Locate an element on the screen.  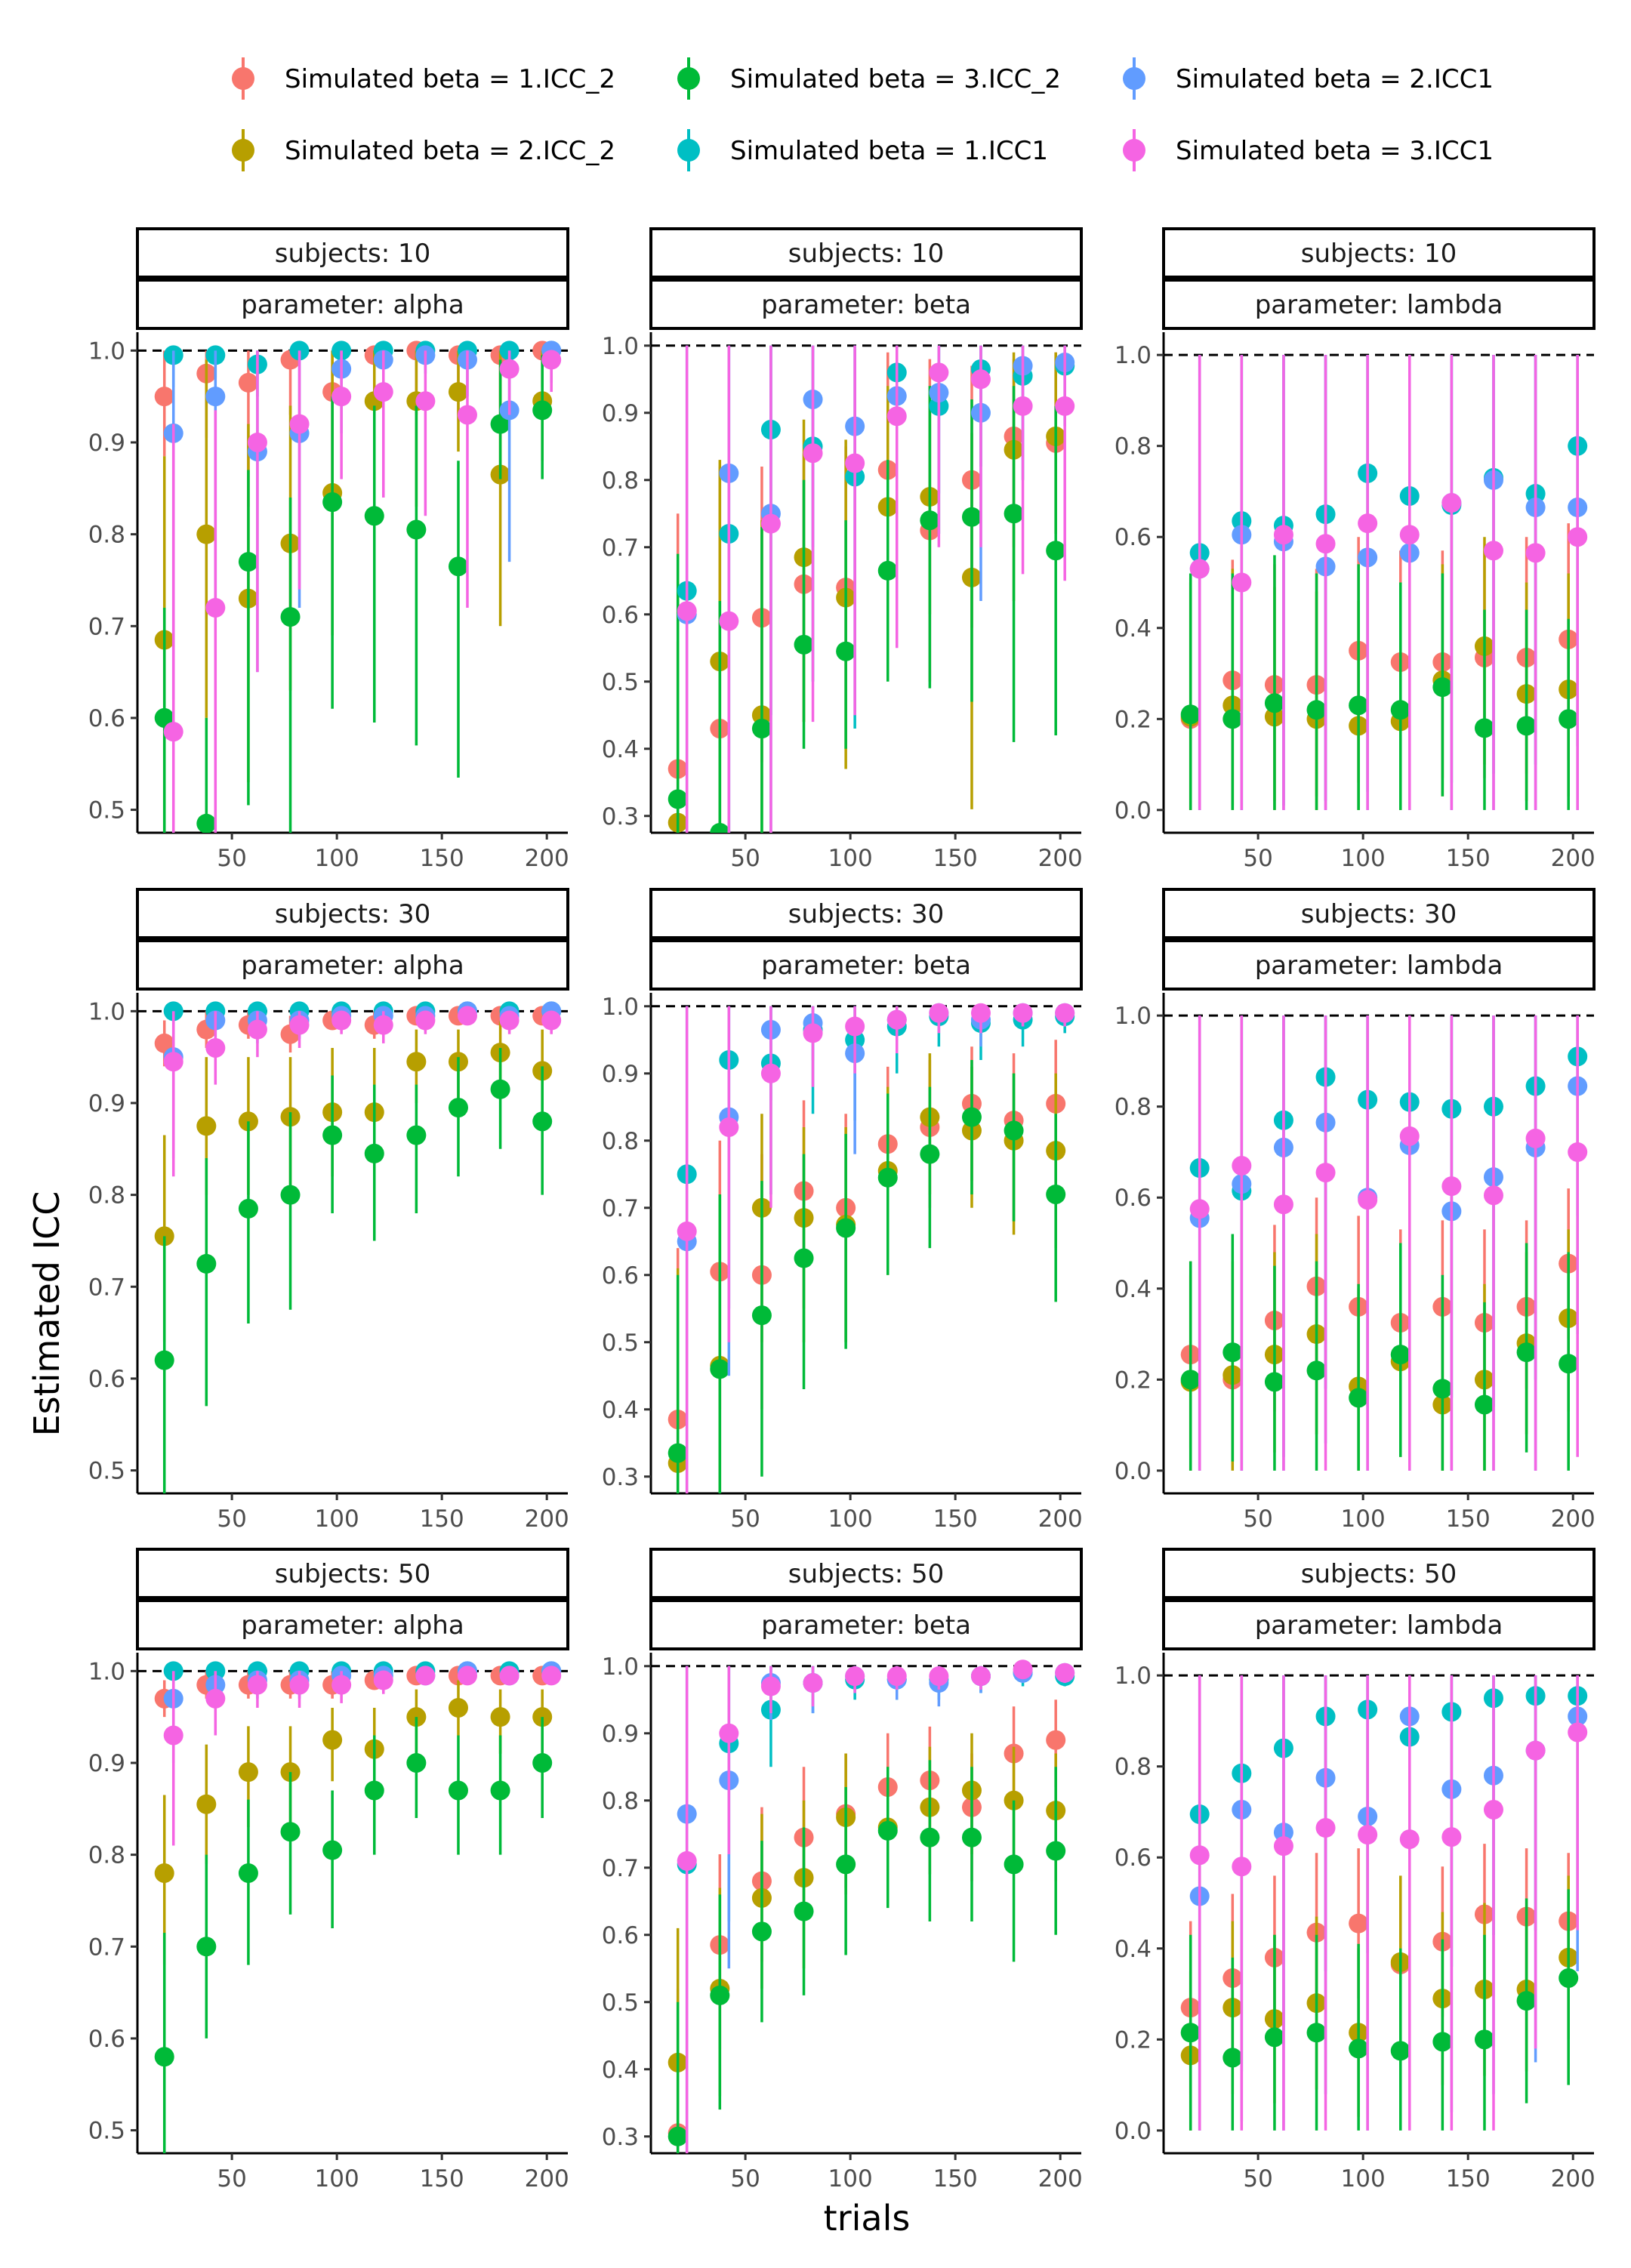
strip-parameter is located at coordinates (866, 304).